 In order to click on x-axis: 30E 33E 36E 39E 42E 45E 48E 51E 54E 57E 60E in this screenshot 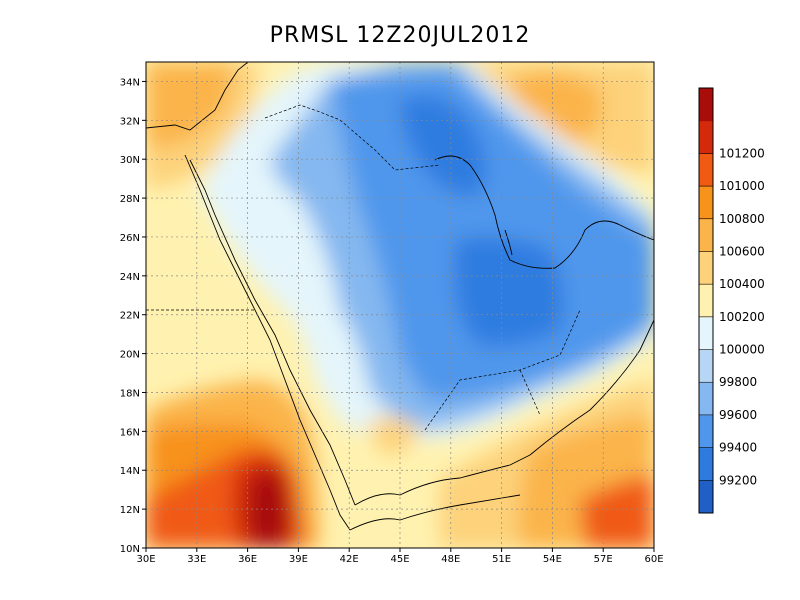, I will do `click(400, 556)`.